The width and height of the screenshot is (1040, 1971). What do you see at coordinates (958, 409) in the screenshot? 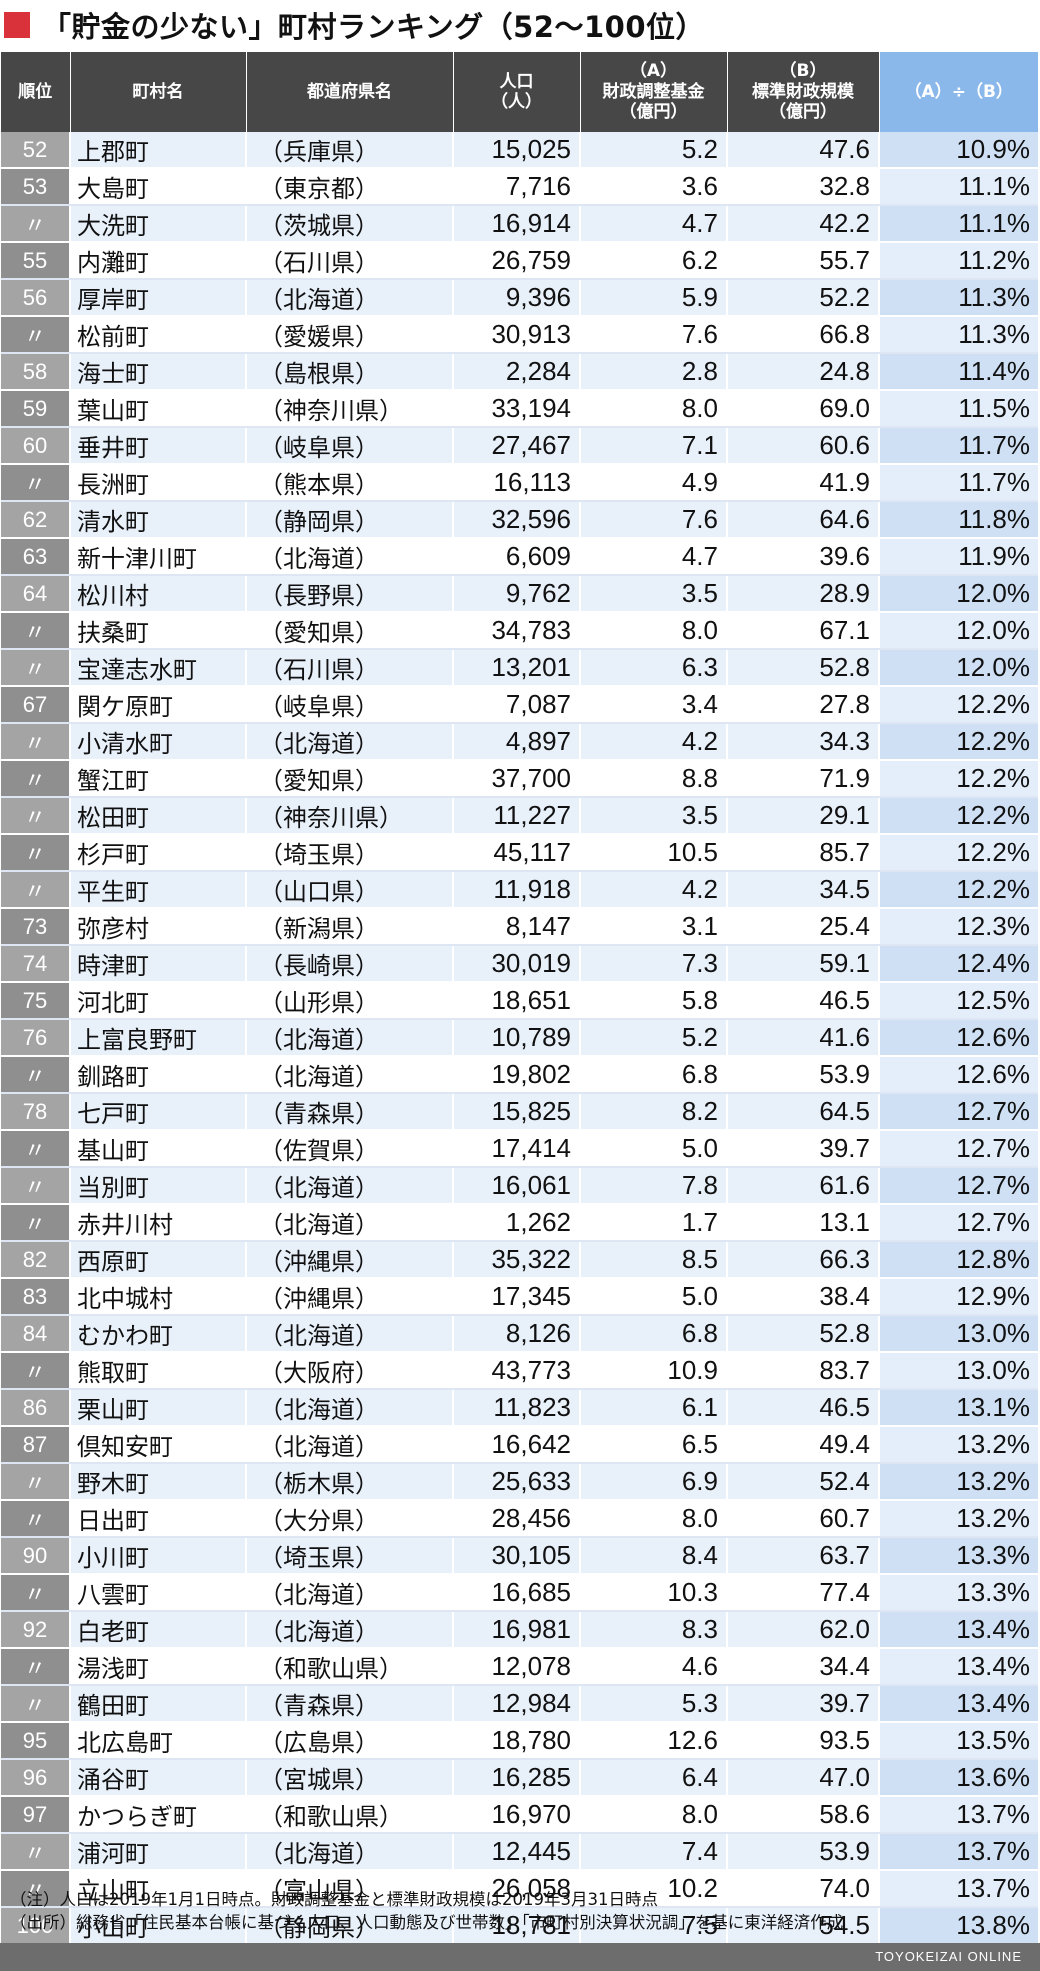
I see `ratio-cell: 11.5%` at bounding box center [958, 409].